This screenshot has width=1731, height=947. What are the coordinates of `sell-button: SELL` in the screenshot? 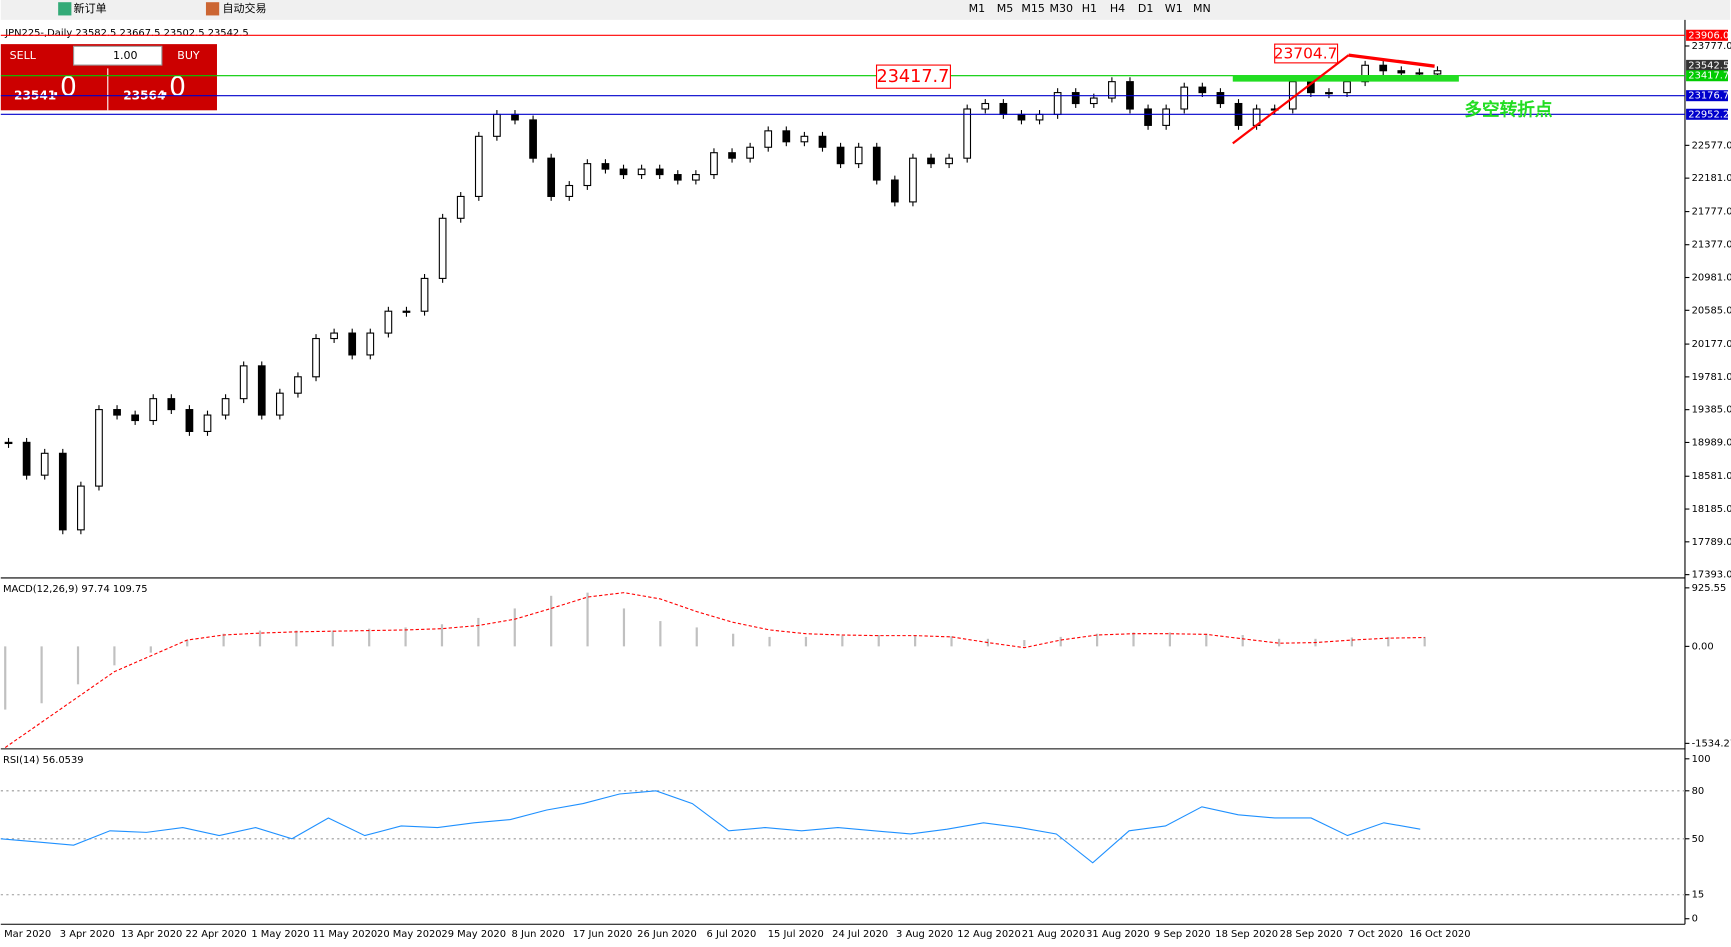 It's located at (23, 55).